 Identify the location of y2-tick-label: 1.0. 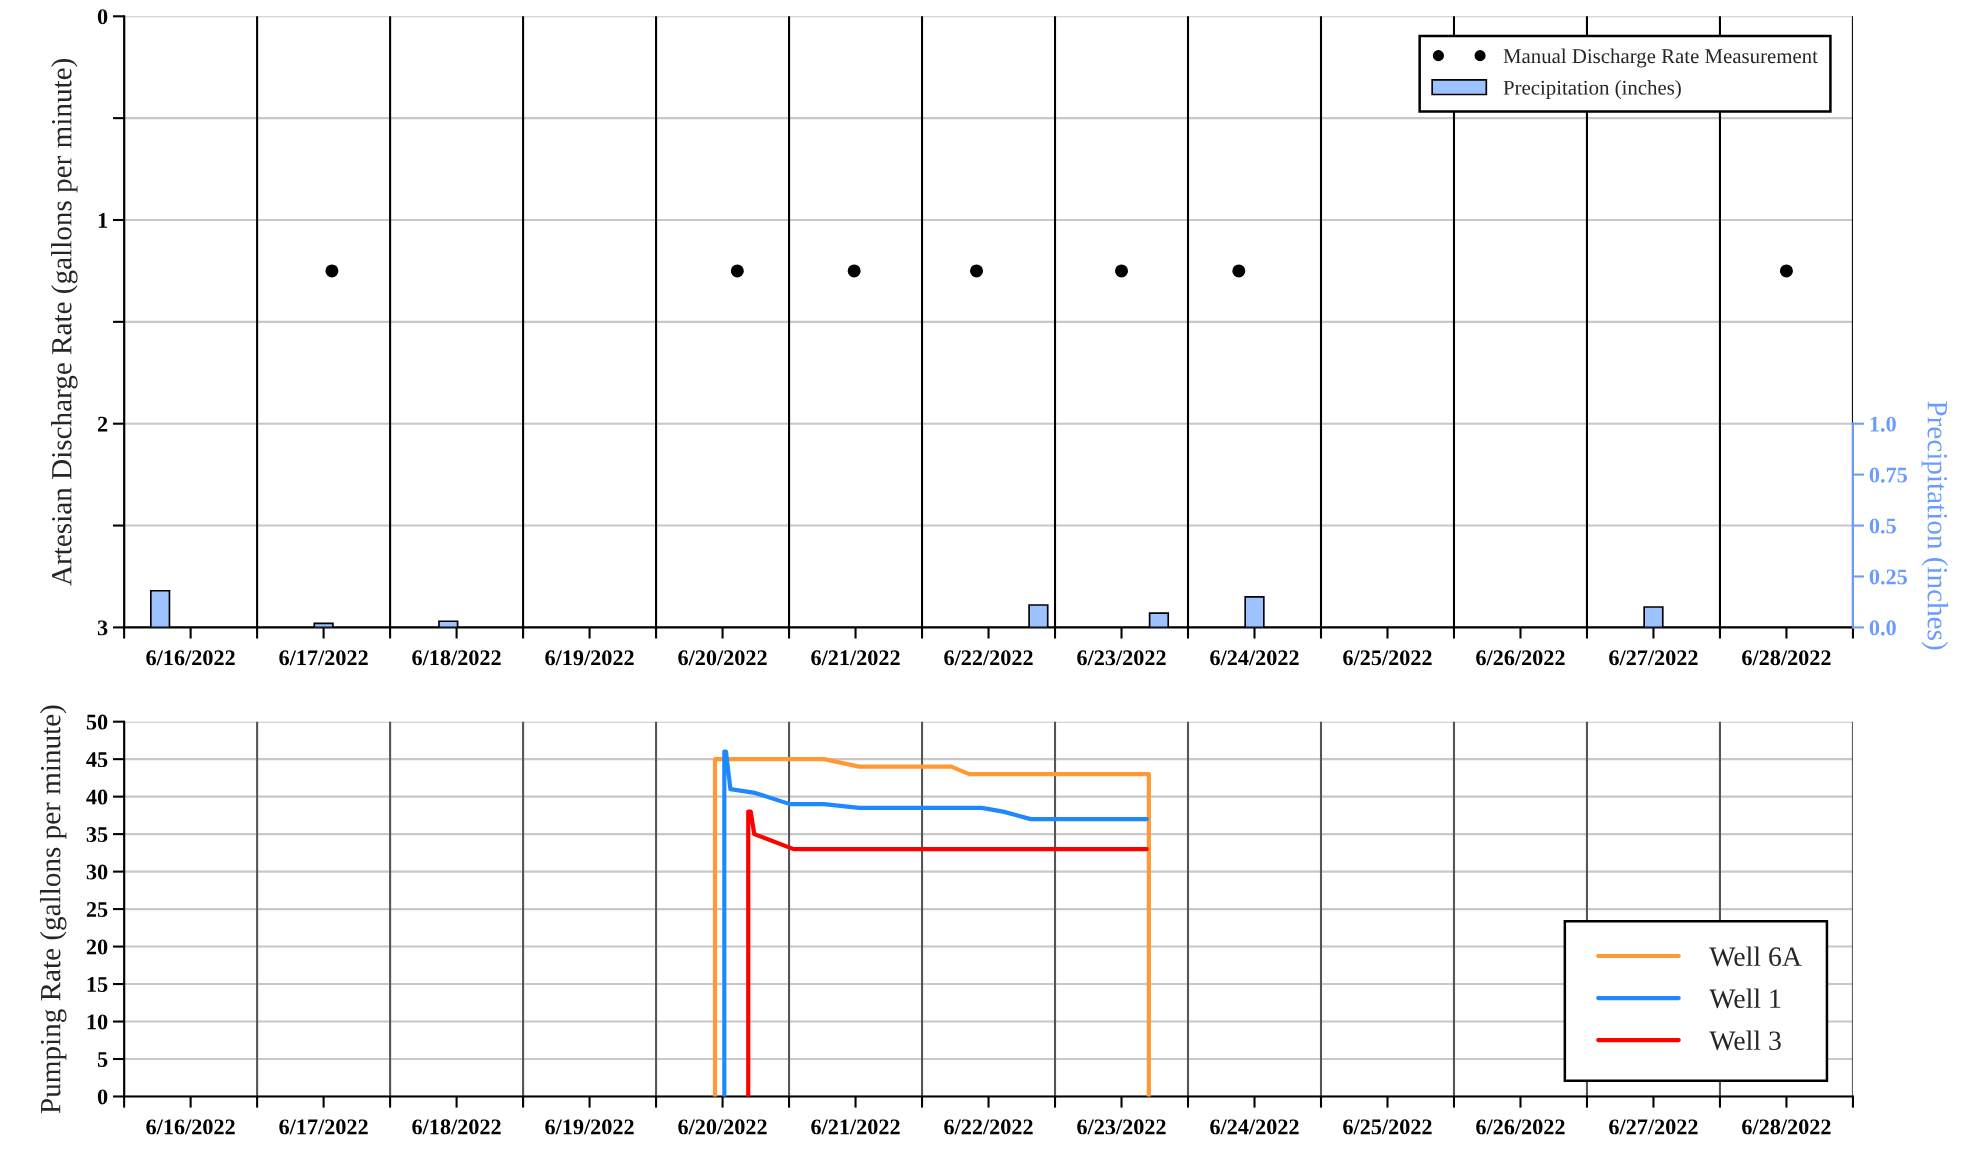
(1883, 424).